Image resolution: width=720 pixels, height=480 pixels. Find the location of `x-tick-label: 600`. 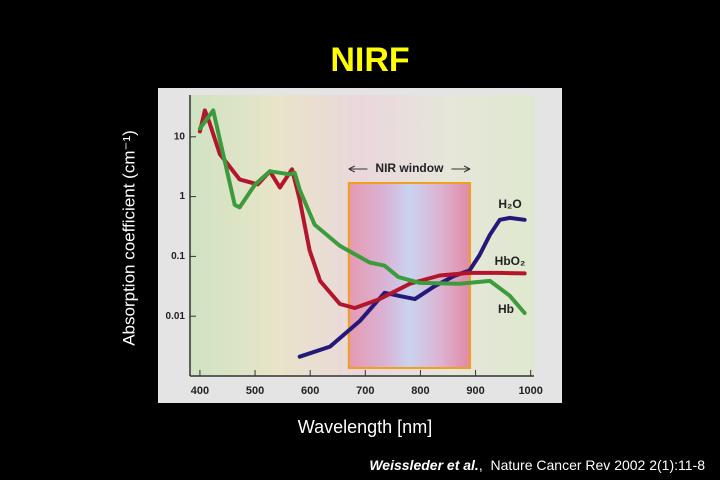

x-tick-label: 600 is located at coordinates (310, 391).